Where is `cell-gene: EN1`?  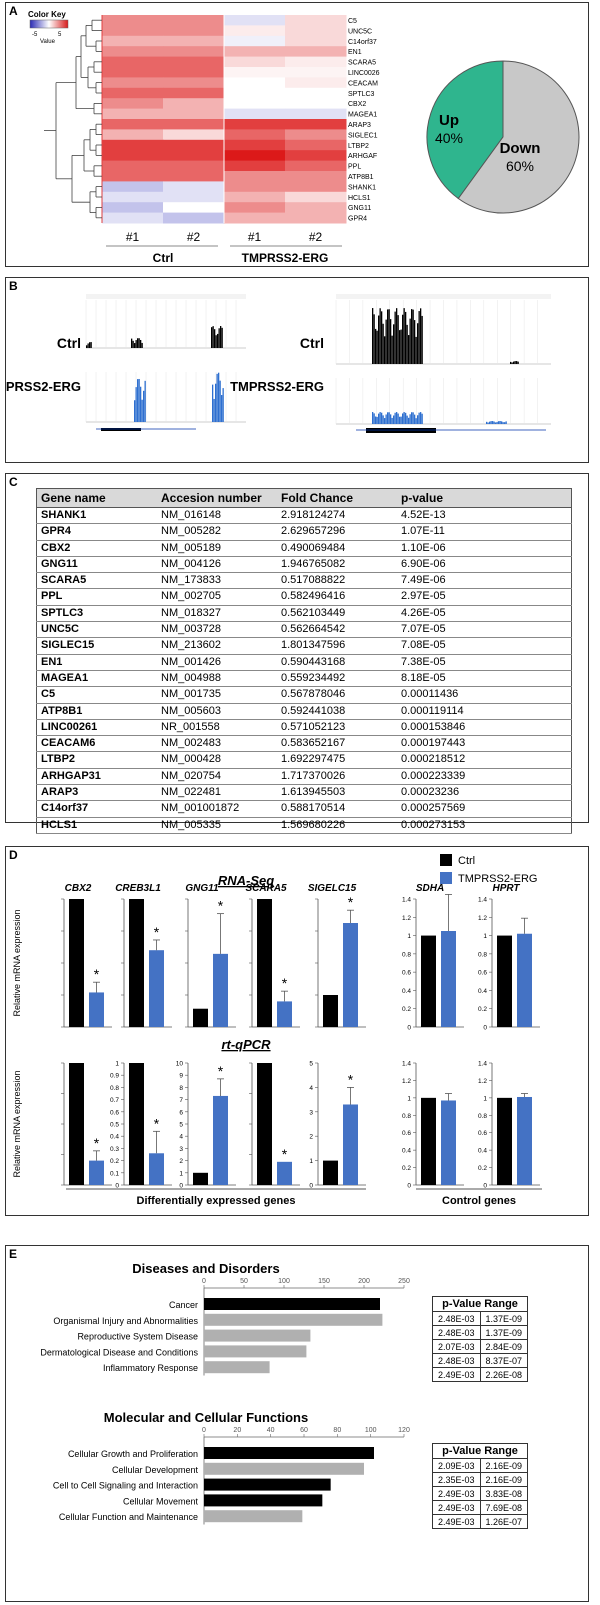
cell-gene: EN1 is located at coordinates (96, 662).